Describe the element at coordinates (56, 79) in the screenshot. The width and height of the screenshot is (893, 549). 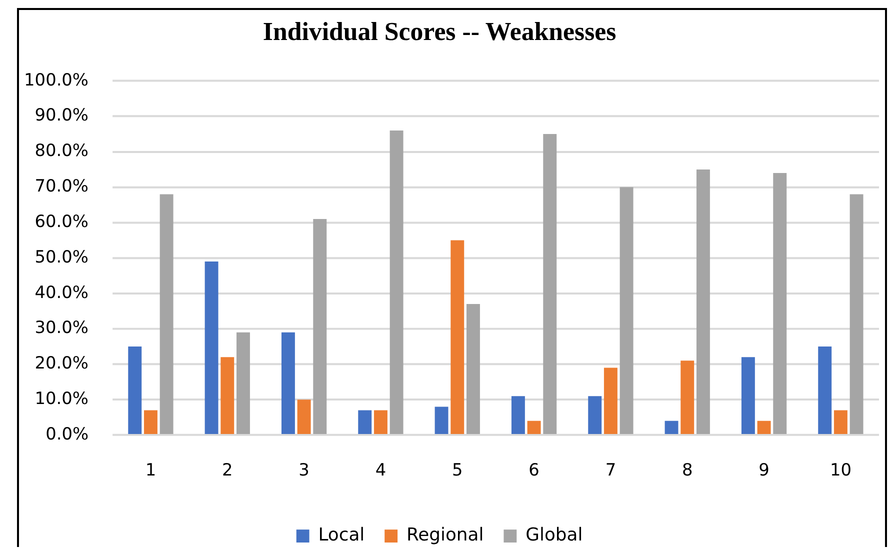
I see `y-tick-label: 100.0%` at that location.